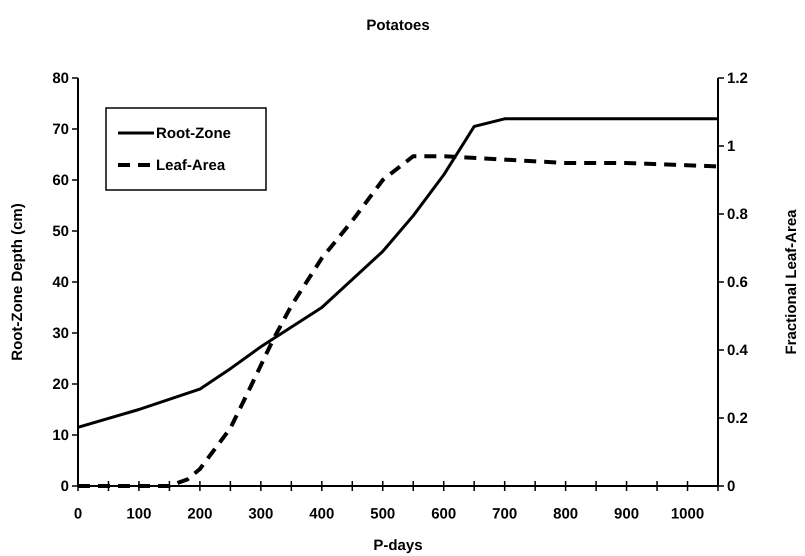 This screenshot has width=805, height=556. Describe the element at coordinates (737, 214) in the screenshot. I see `y2-tick-label: 0.8` at that location.